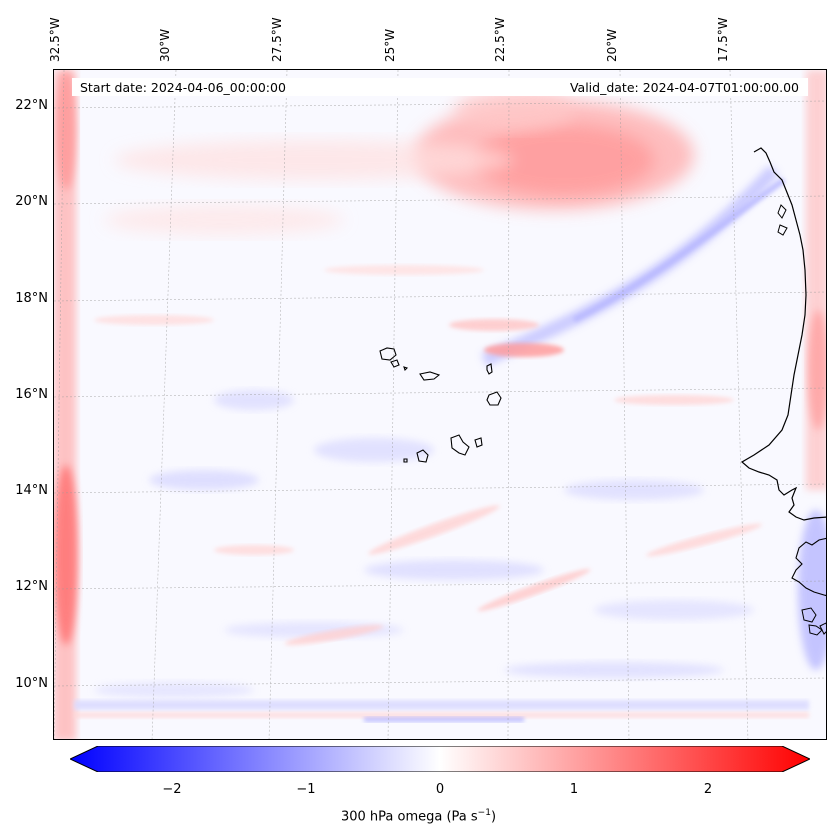 This screenshot has height=839, width=837. I want to click on lat-label-22n: 22°N, so click(31, 105).